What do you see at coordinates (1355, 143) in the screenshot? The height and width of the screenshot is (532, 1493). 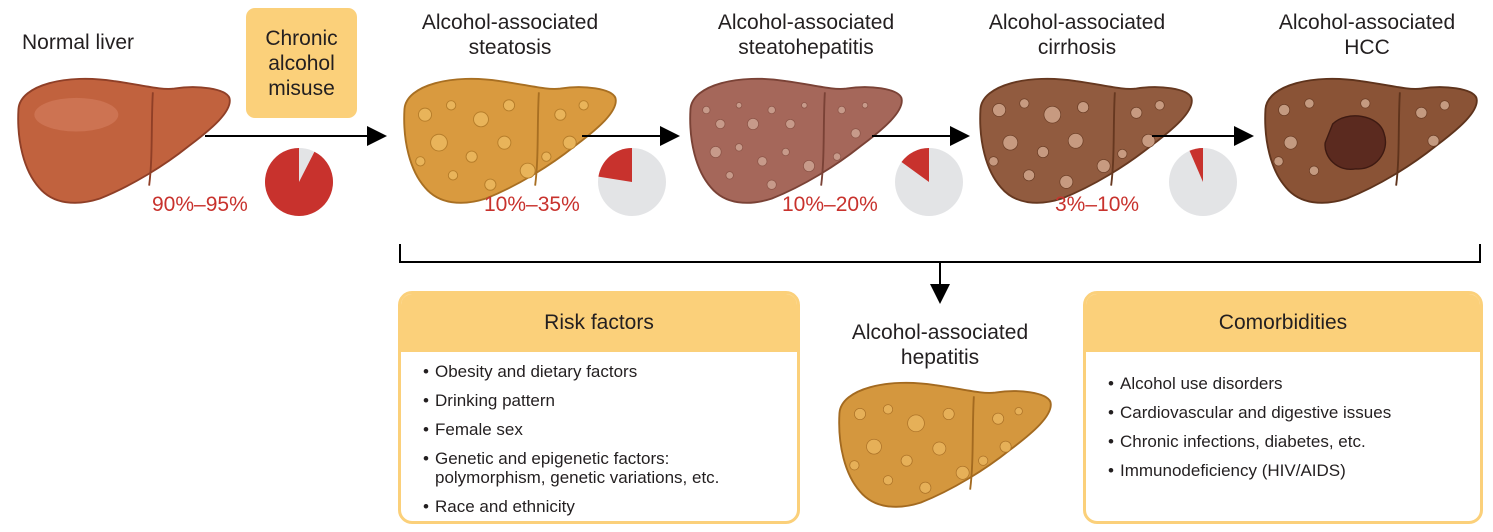 I see `tumor-icon` at bounding box center [1355, 143].